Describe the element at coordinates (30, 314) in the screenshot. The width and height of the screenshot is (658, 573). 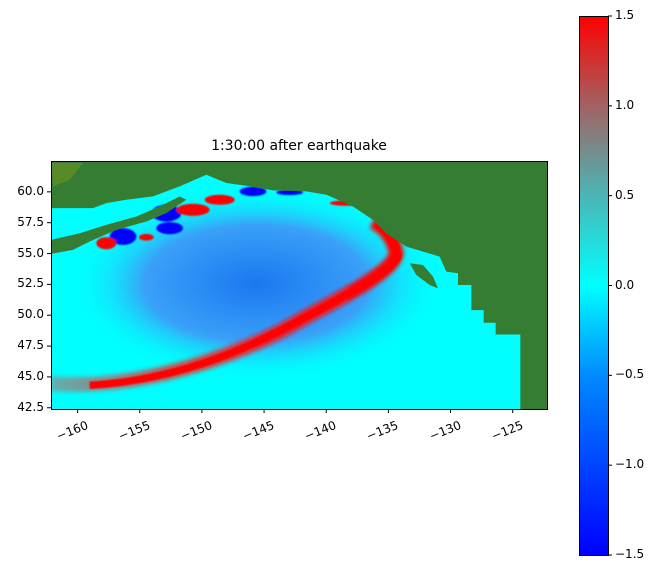
I see `y-tick-label: 50.0` at that location.